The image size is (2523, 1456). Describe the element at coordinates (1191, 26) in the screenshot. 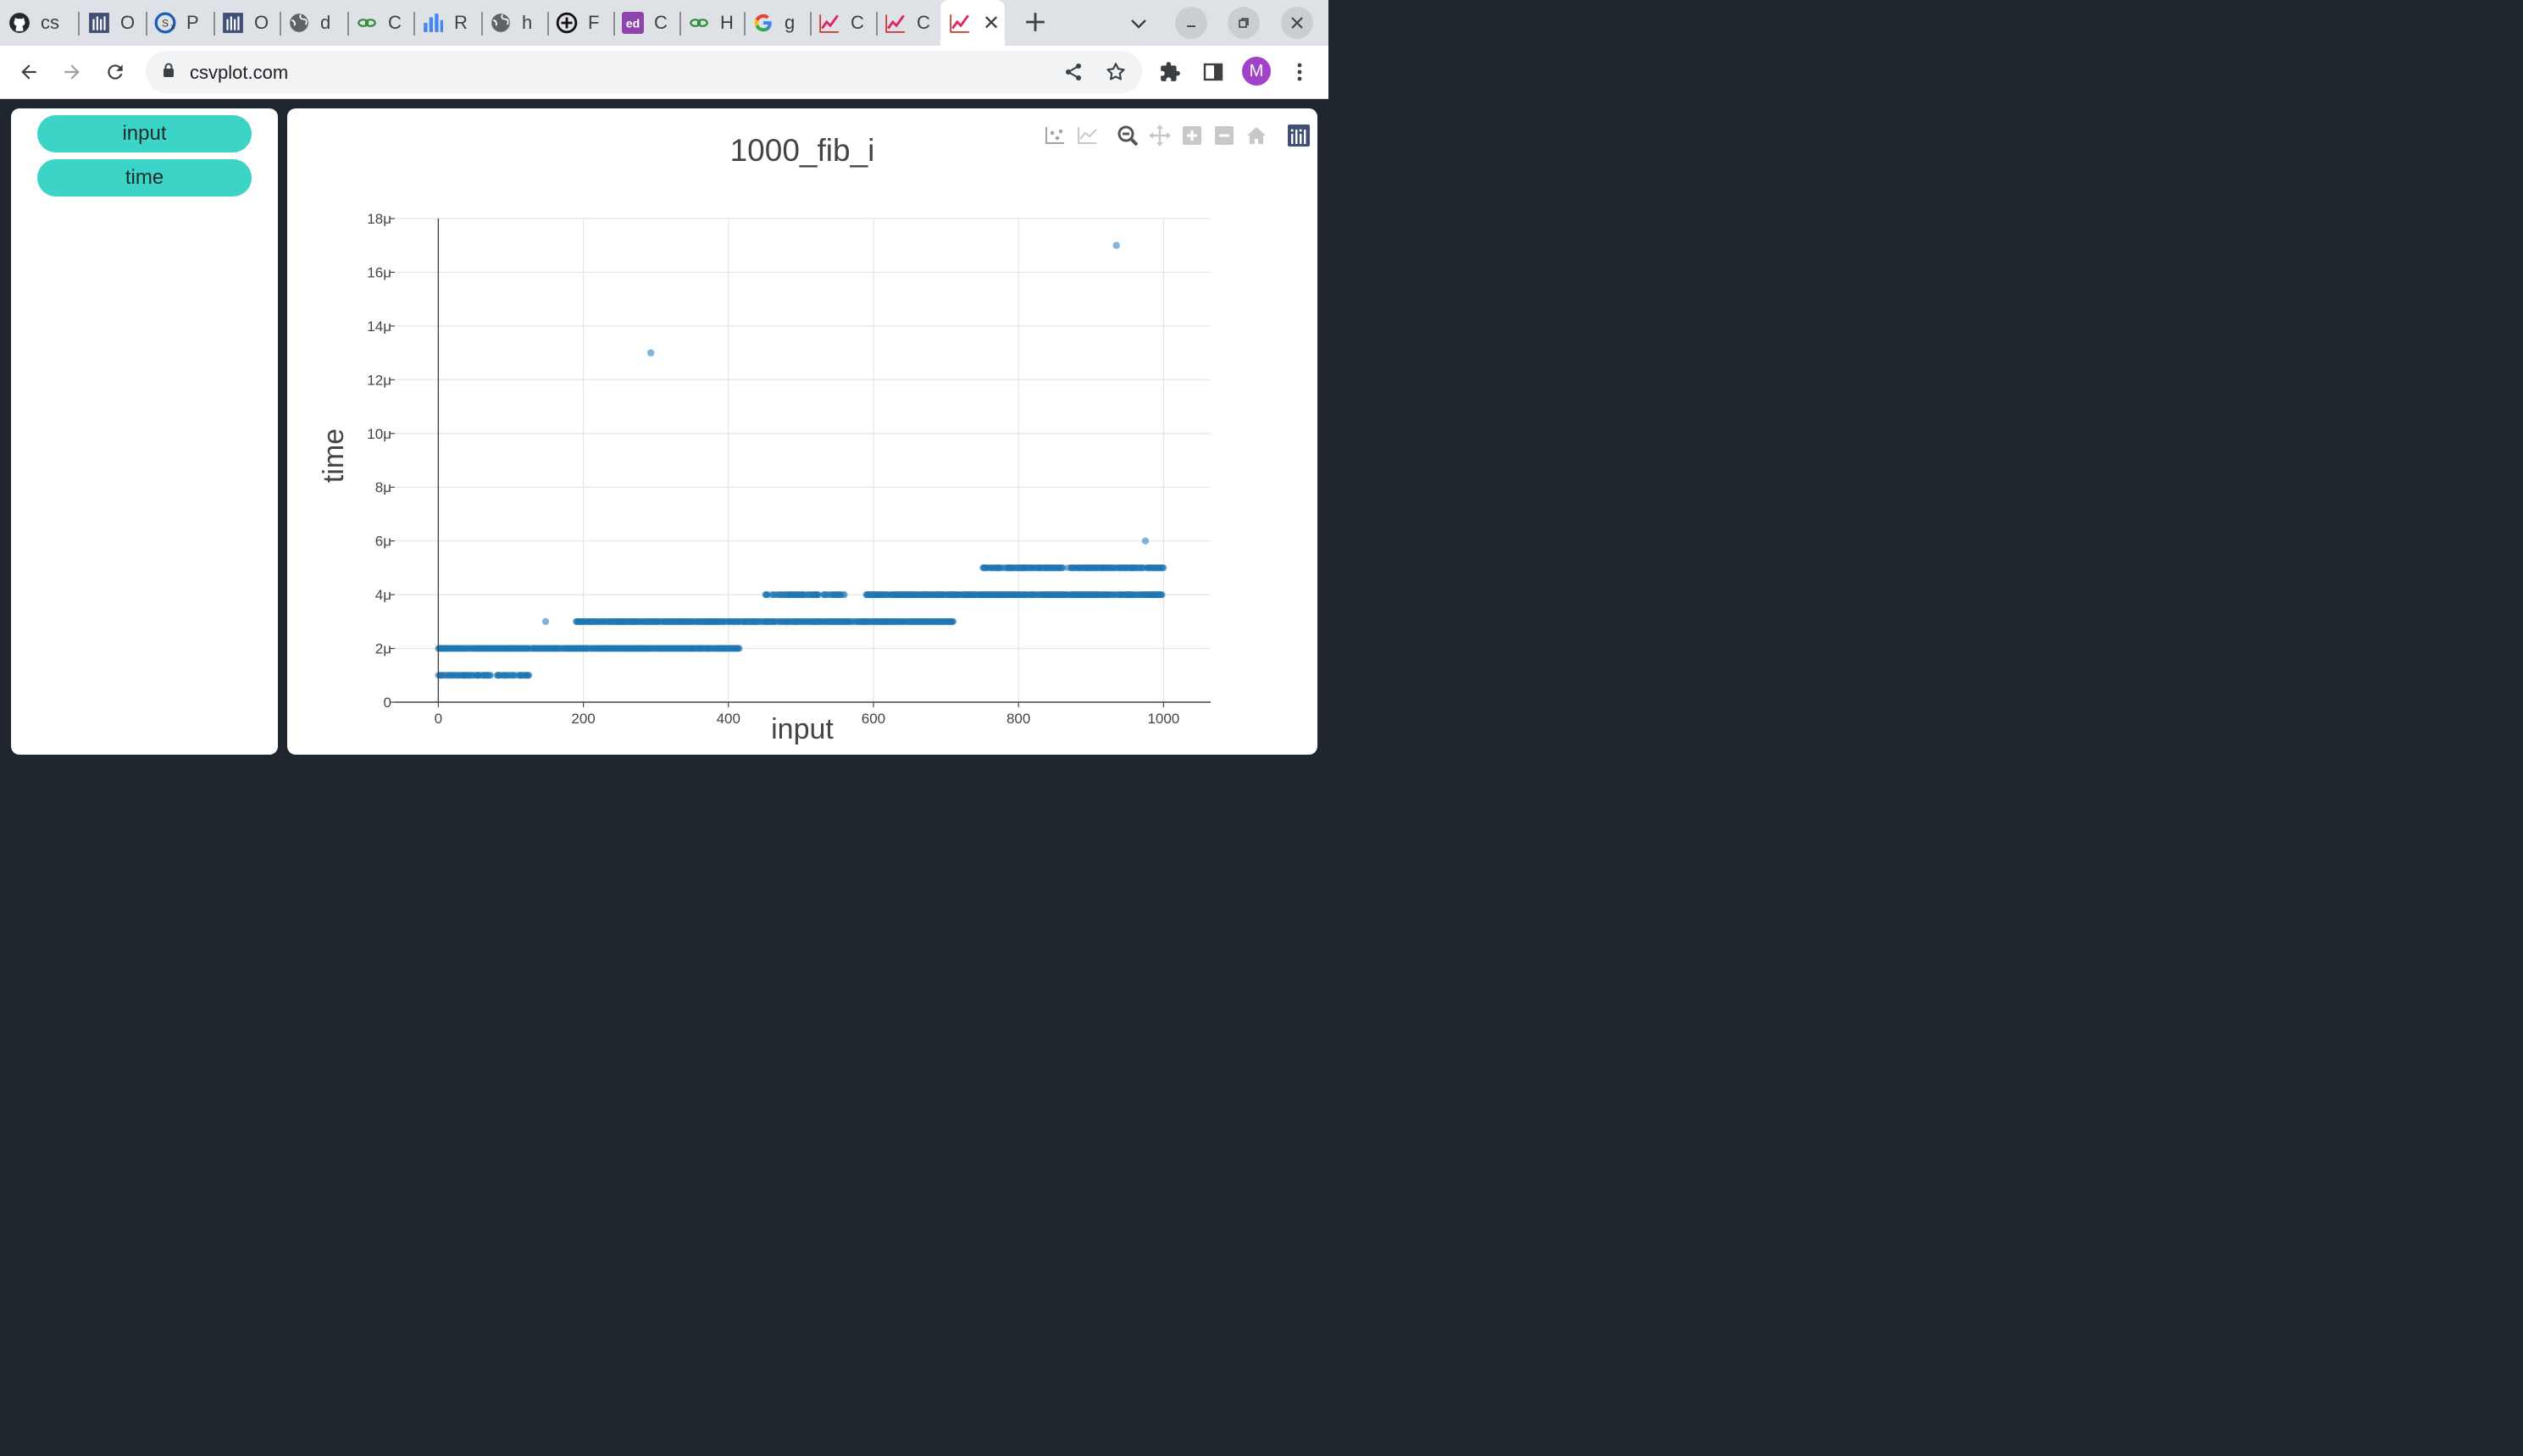

I see `minimize-icon` at that location.